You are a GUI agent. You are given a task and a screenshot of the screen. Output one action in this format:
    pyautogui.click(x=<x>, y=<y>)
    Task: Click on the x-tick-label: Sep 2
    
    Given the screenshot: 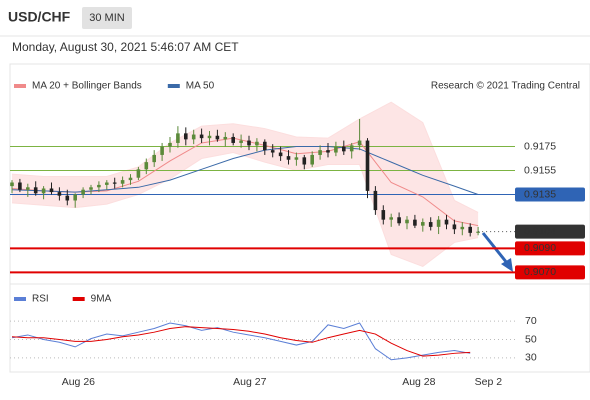 What is the action you would take?
    pyautogui.click(x=489, y=382)
    